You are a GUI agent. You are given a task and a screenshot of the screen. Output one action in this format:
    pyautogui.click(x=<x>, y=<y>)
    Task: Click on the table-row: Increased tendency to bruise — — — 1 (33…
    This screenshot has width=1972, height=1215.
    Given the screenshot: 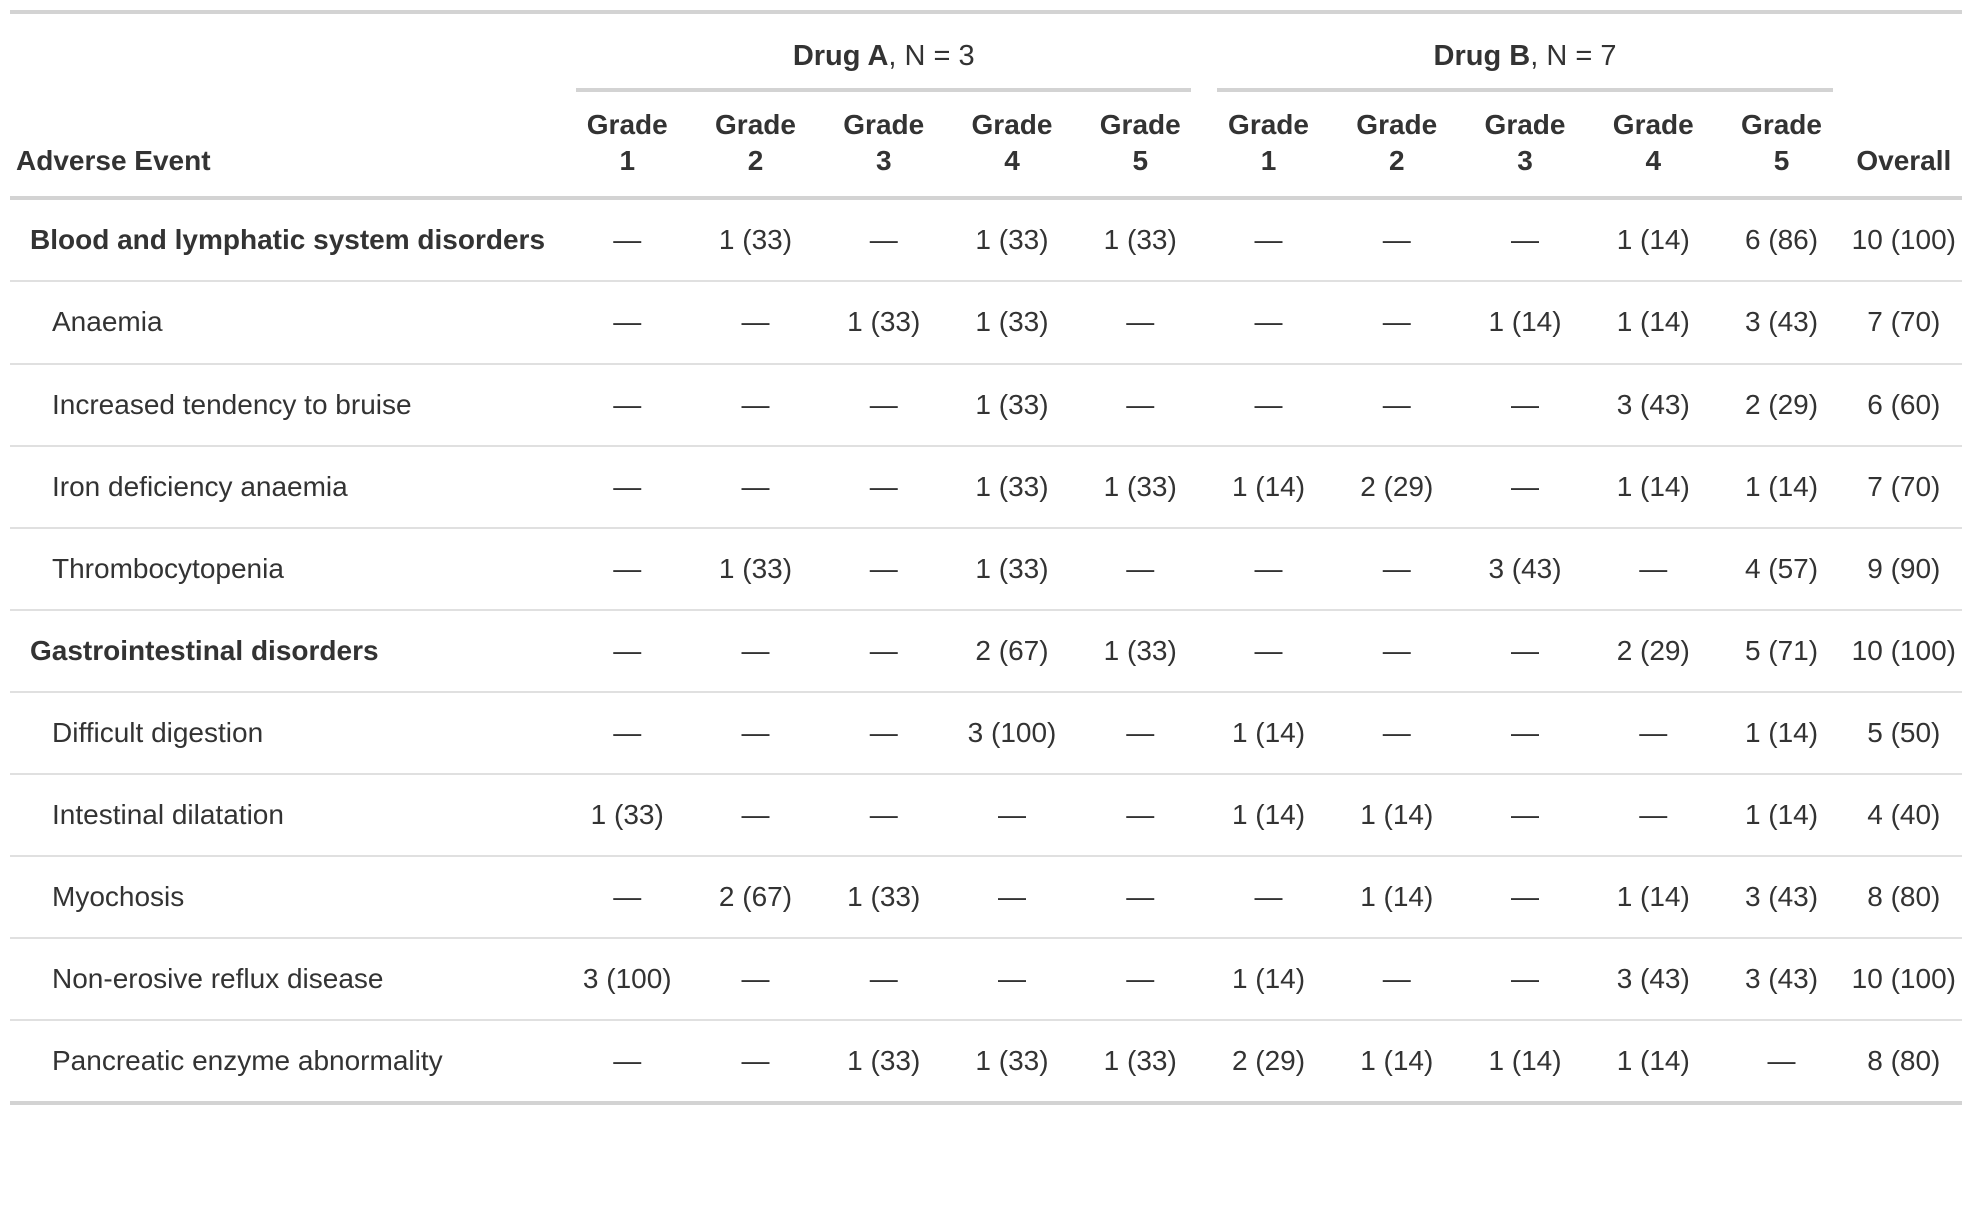 What is the action you would take?
    pyautogui.click(x=986, y=405)
    